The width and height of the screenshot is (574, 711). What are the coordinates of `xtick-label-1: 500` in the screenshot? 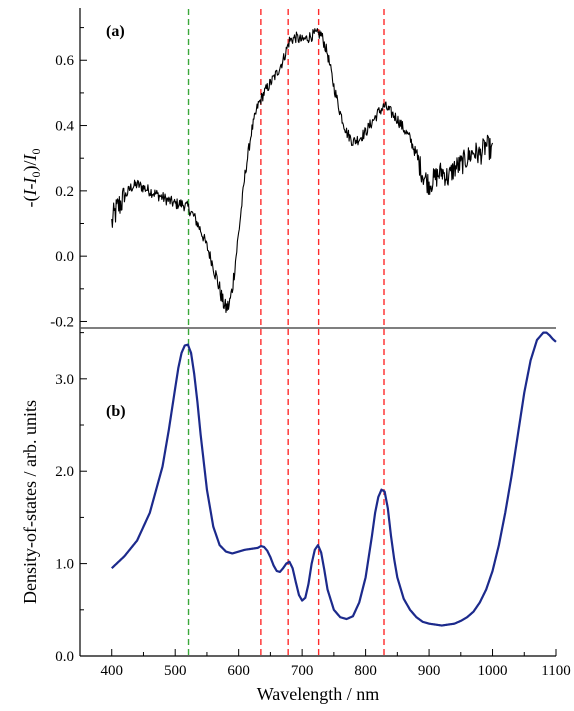 It's located at (175, 671).